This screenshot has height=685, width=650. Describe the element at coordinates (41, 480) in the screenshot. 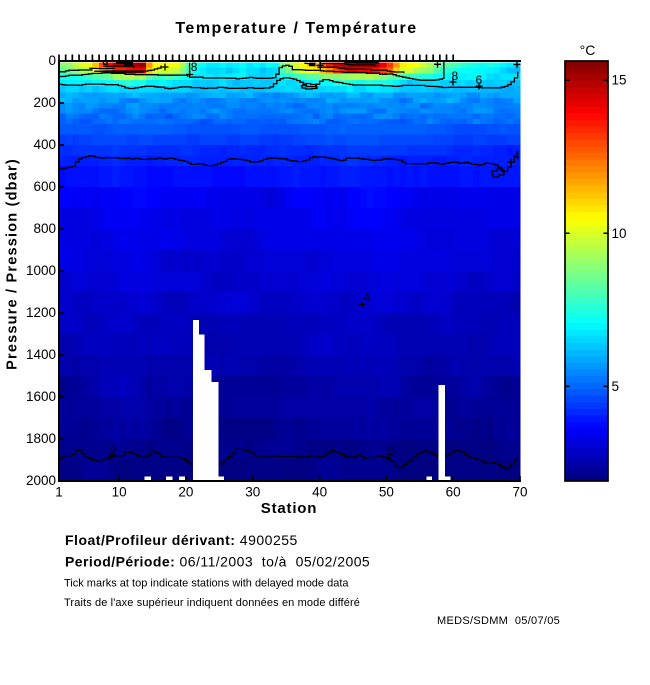

I see `svg-text: 2000` at that location.